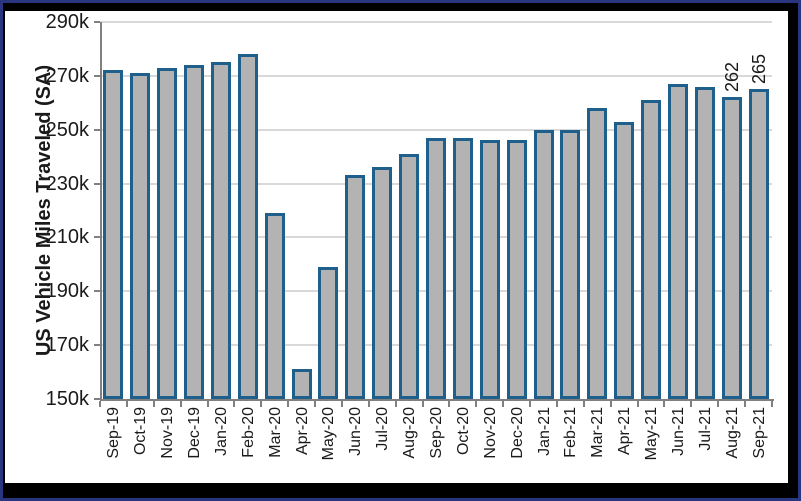 The image size is (801, 501). Describe the element at coordinates (114, 433) in the screenshot. I see `x-axis-tick-label: Sep-19` at that location.